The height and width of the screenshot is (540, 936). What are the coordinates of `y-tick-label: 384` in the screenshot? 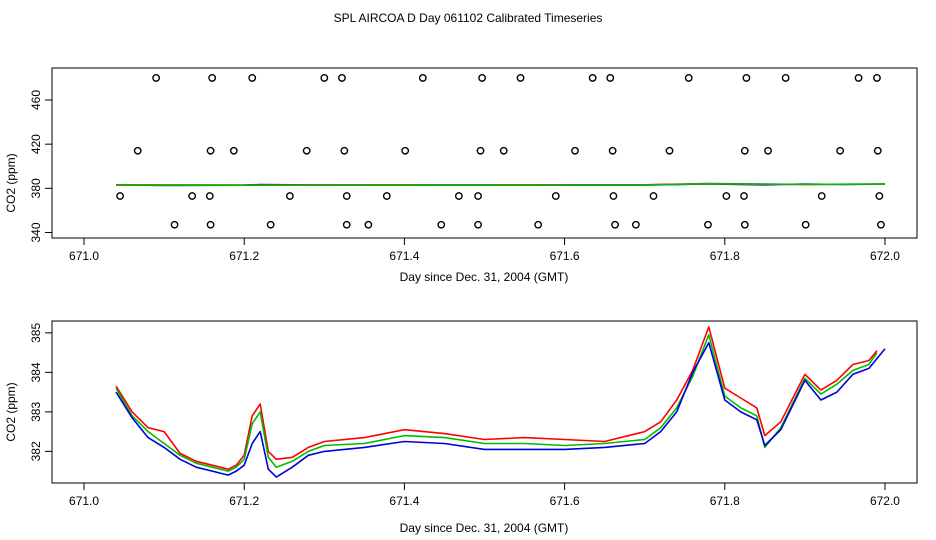 It's located at (36, 372).